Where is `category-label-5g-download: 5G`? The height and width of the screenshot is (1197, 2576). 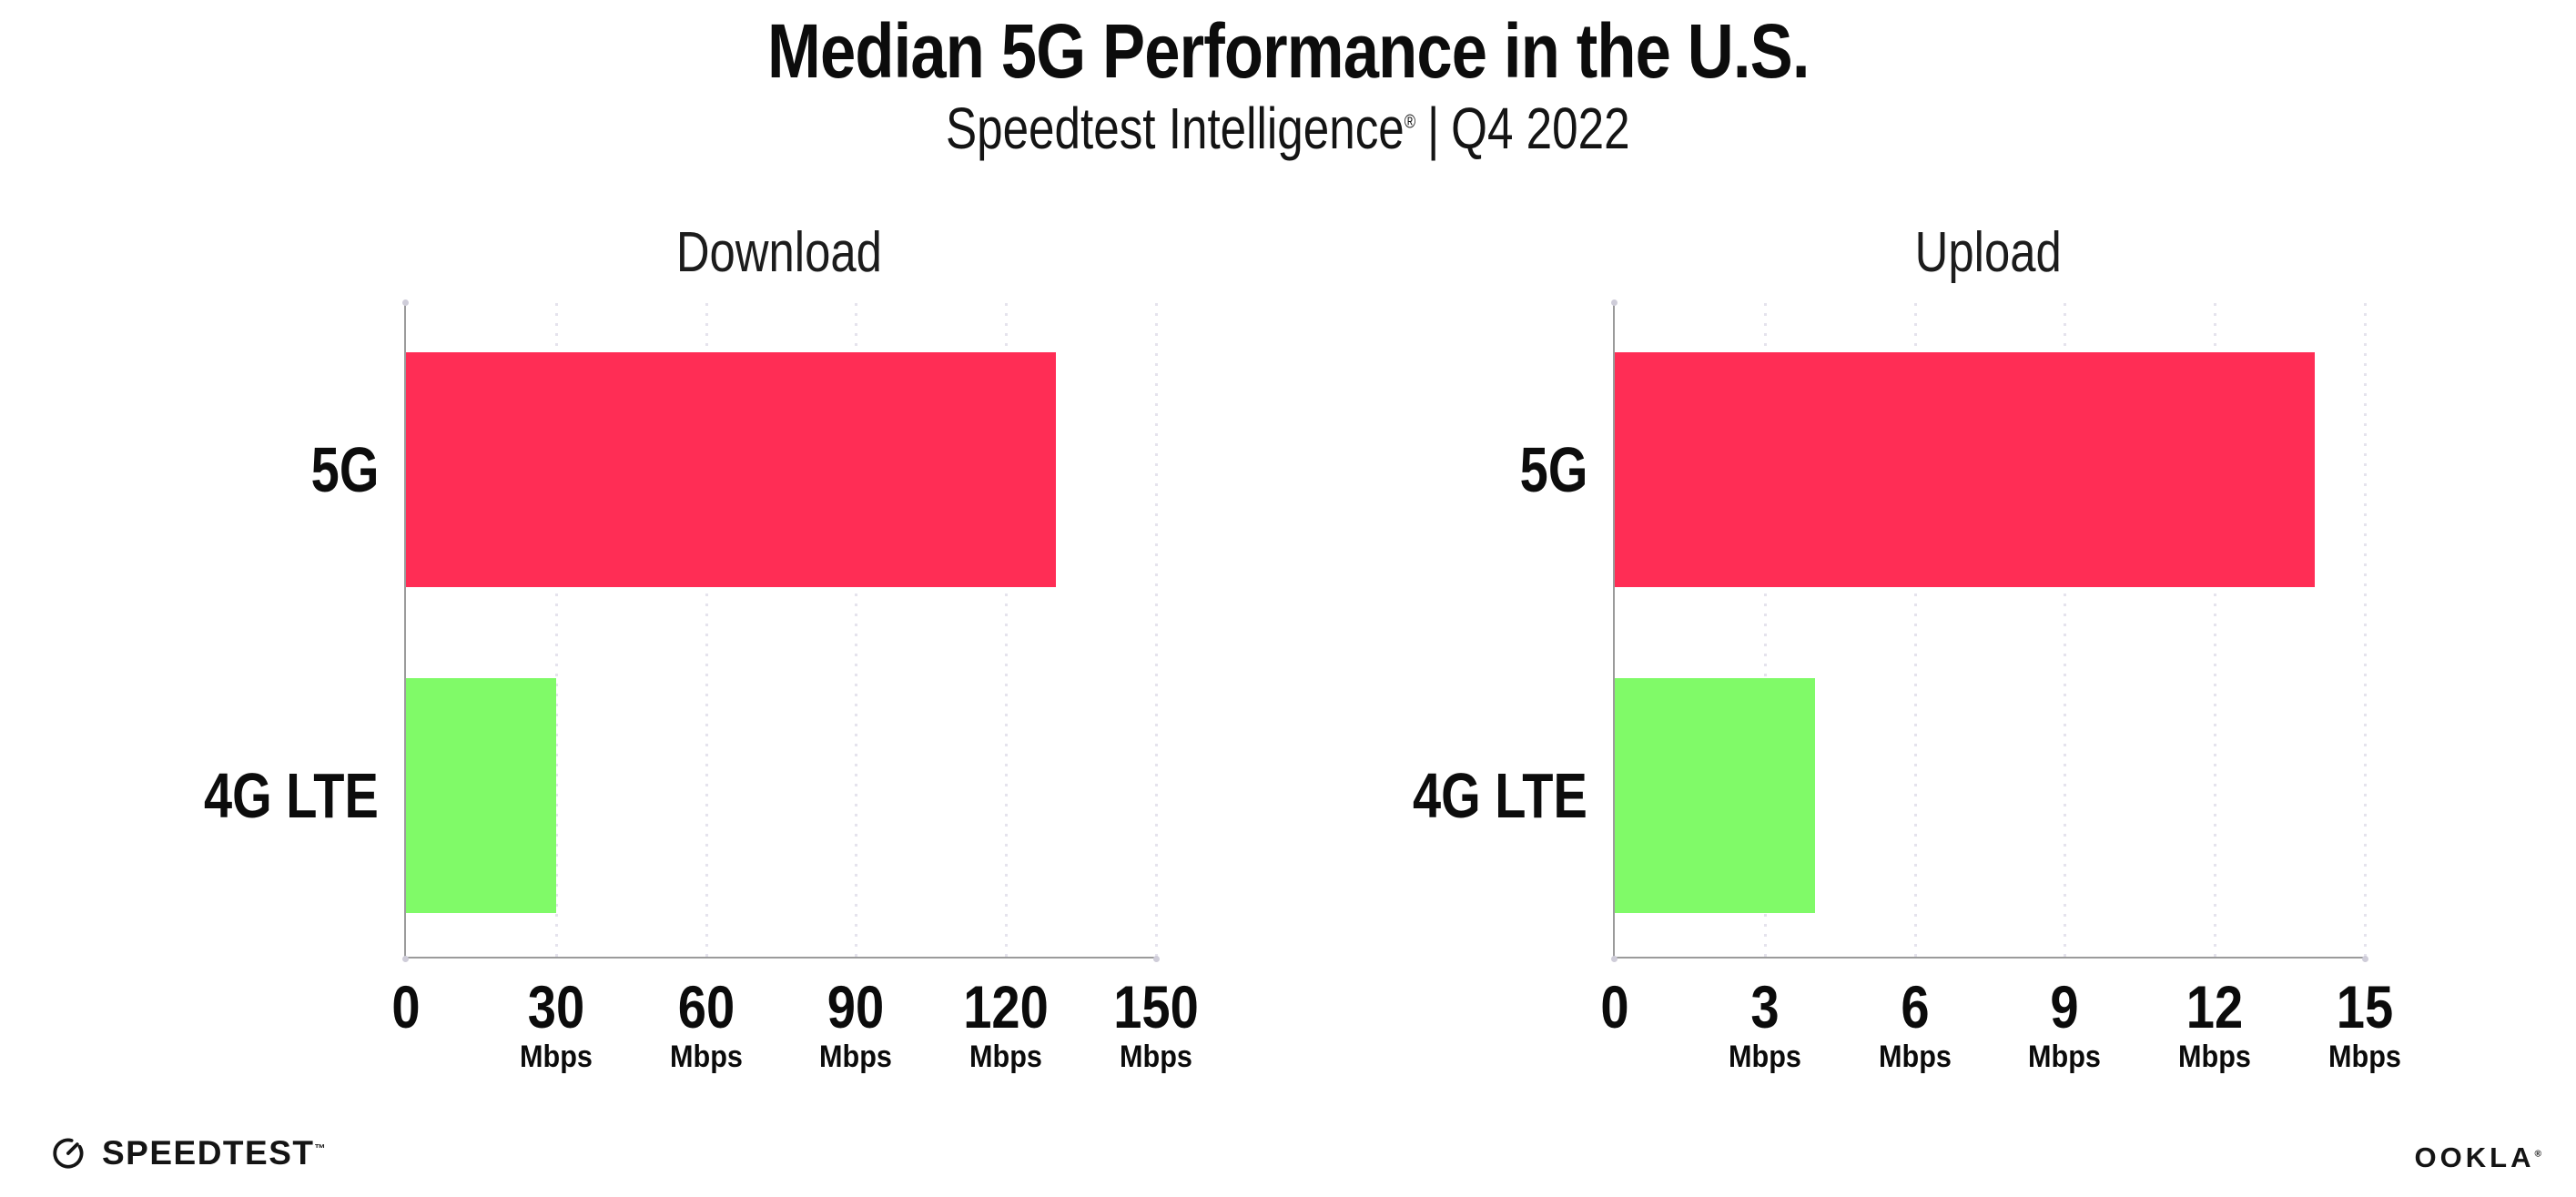
category-label-5g-download: 5G is located at coordinates (344, 470).